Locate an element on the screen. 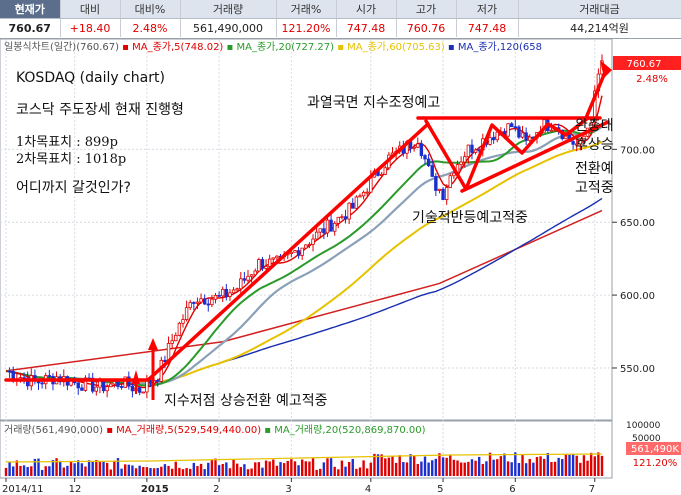 This screenshot has width=681, height=495. header-labels-row: 현재가 대비 대비% 거래량 거래% 시가 고가 저가 거래대금 is located at coordinates (340, 9).